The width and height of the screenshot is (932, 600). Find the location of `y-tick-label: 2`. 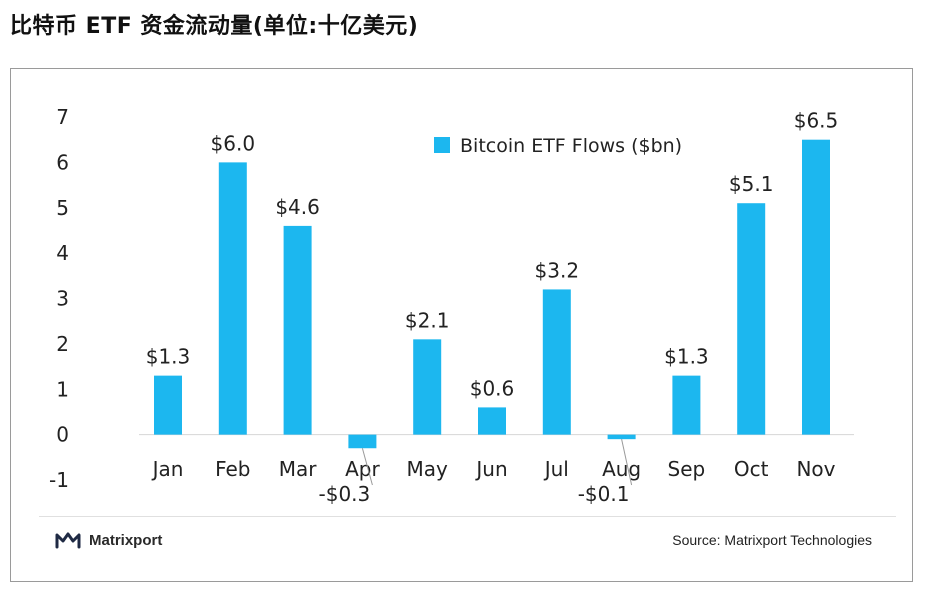

y-tick-label: 2 is located at coordinates (62, 344).